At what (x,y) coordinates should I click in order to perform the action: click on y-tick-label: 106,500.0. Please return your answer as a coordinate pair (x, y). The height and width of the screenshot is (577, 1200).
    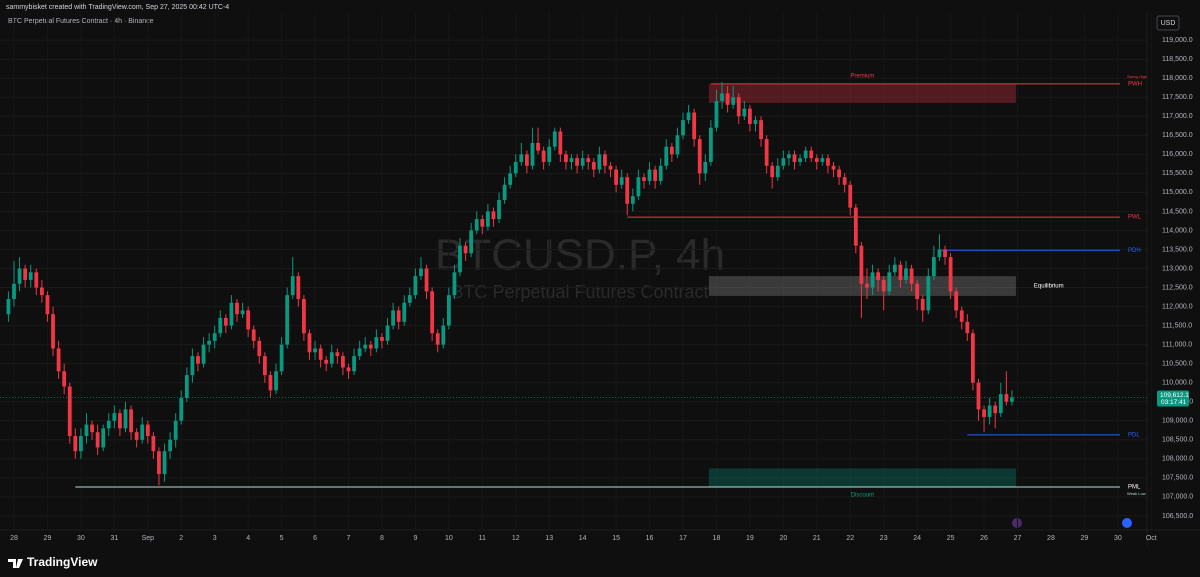
    Looking at the image, I should click on (1177, 516).